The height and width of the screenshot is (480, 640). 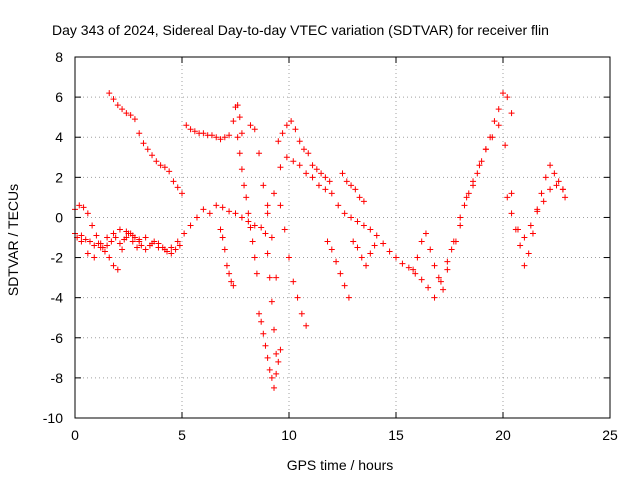 What do you see at coordinates (503, 435) in the screenshot?
I see `x-tick-label: 20` at bounding box center [503, 435].